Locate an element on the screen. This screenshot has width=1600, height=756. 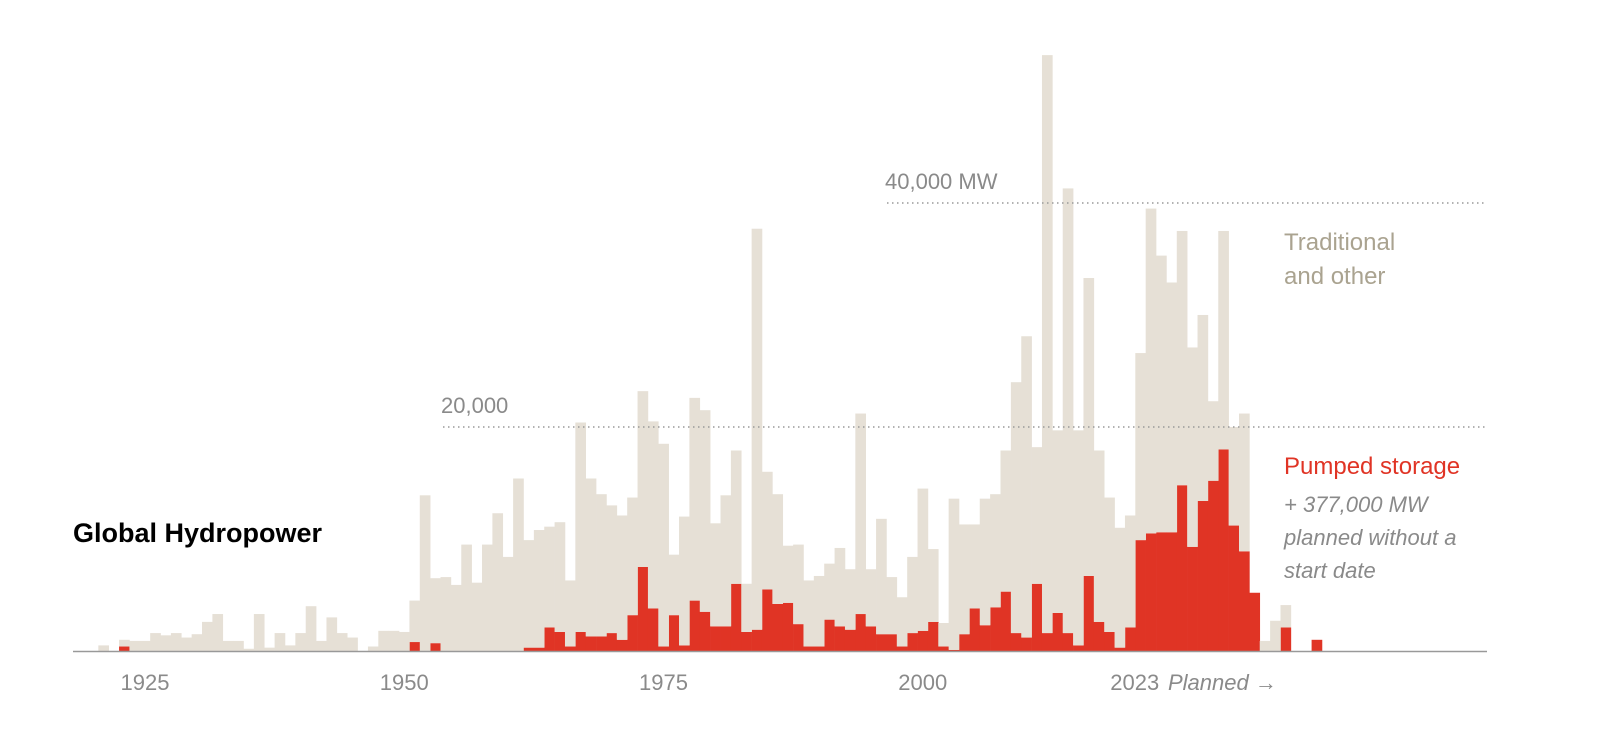
x-tick-label: 2000 is located at coordinates (922, 682).